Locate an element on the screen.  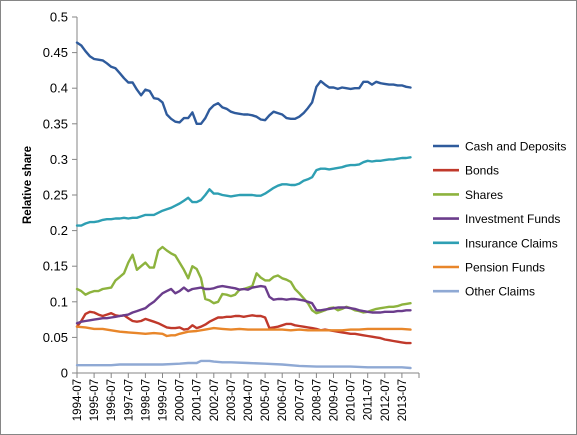
x-tick-label: 1999-07 is located at coordinates (164, 400).